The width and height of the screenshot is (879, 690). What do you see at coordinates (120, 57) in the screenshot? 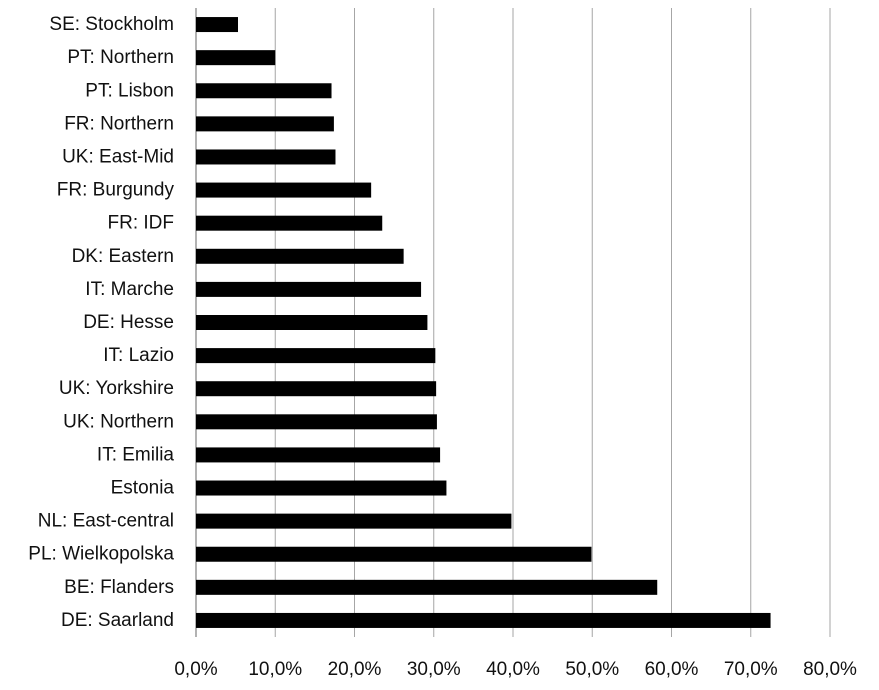
I see `category-label: PT: Northern` at bounding box center [120, 57].